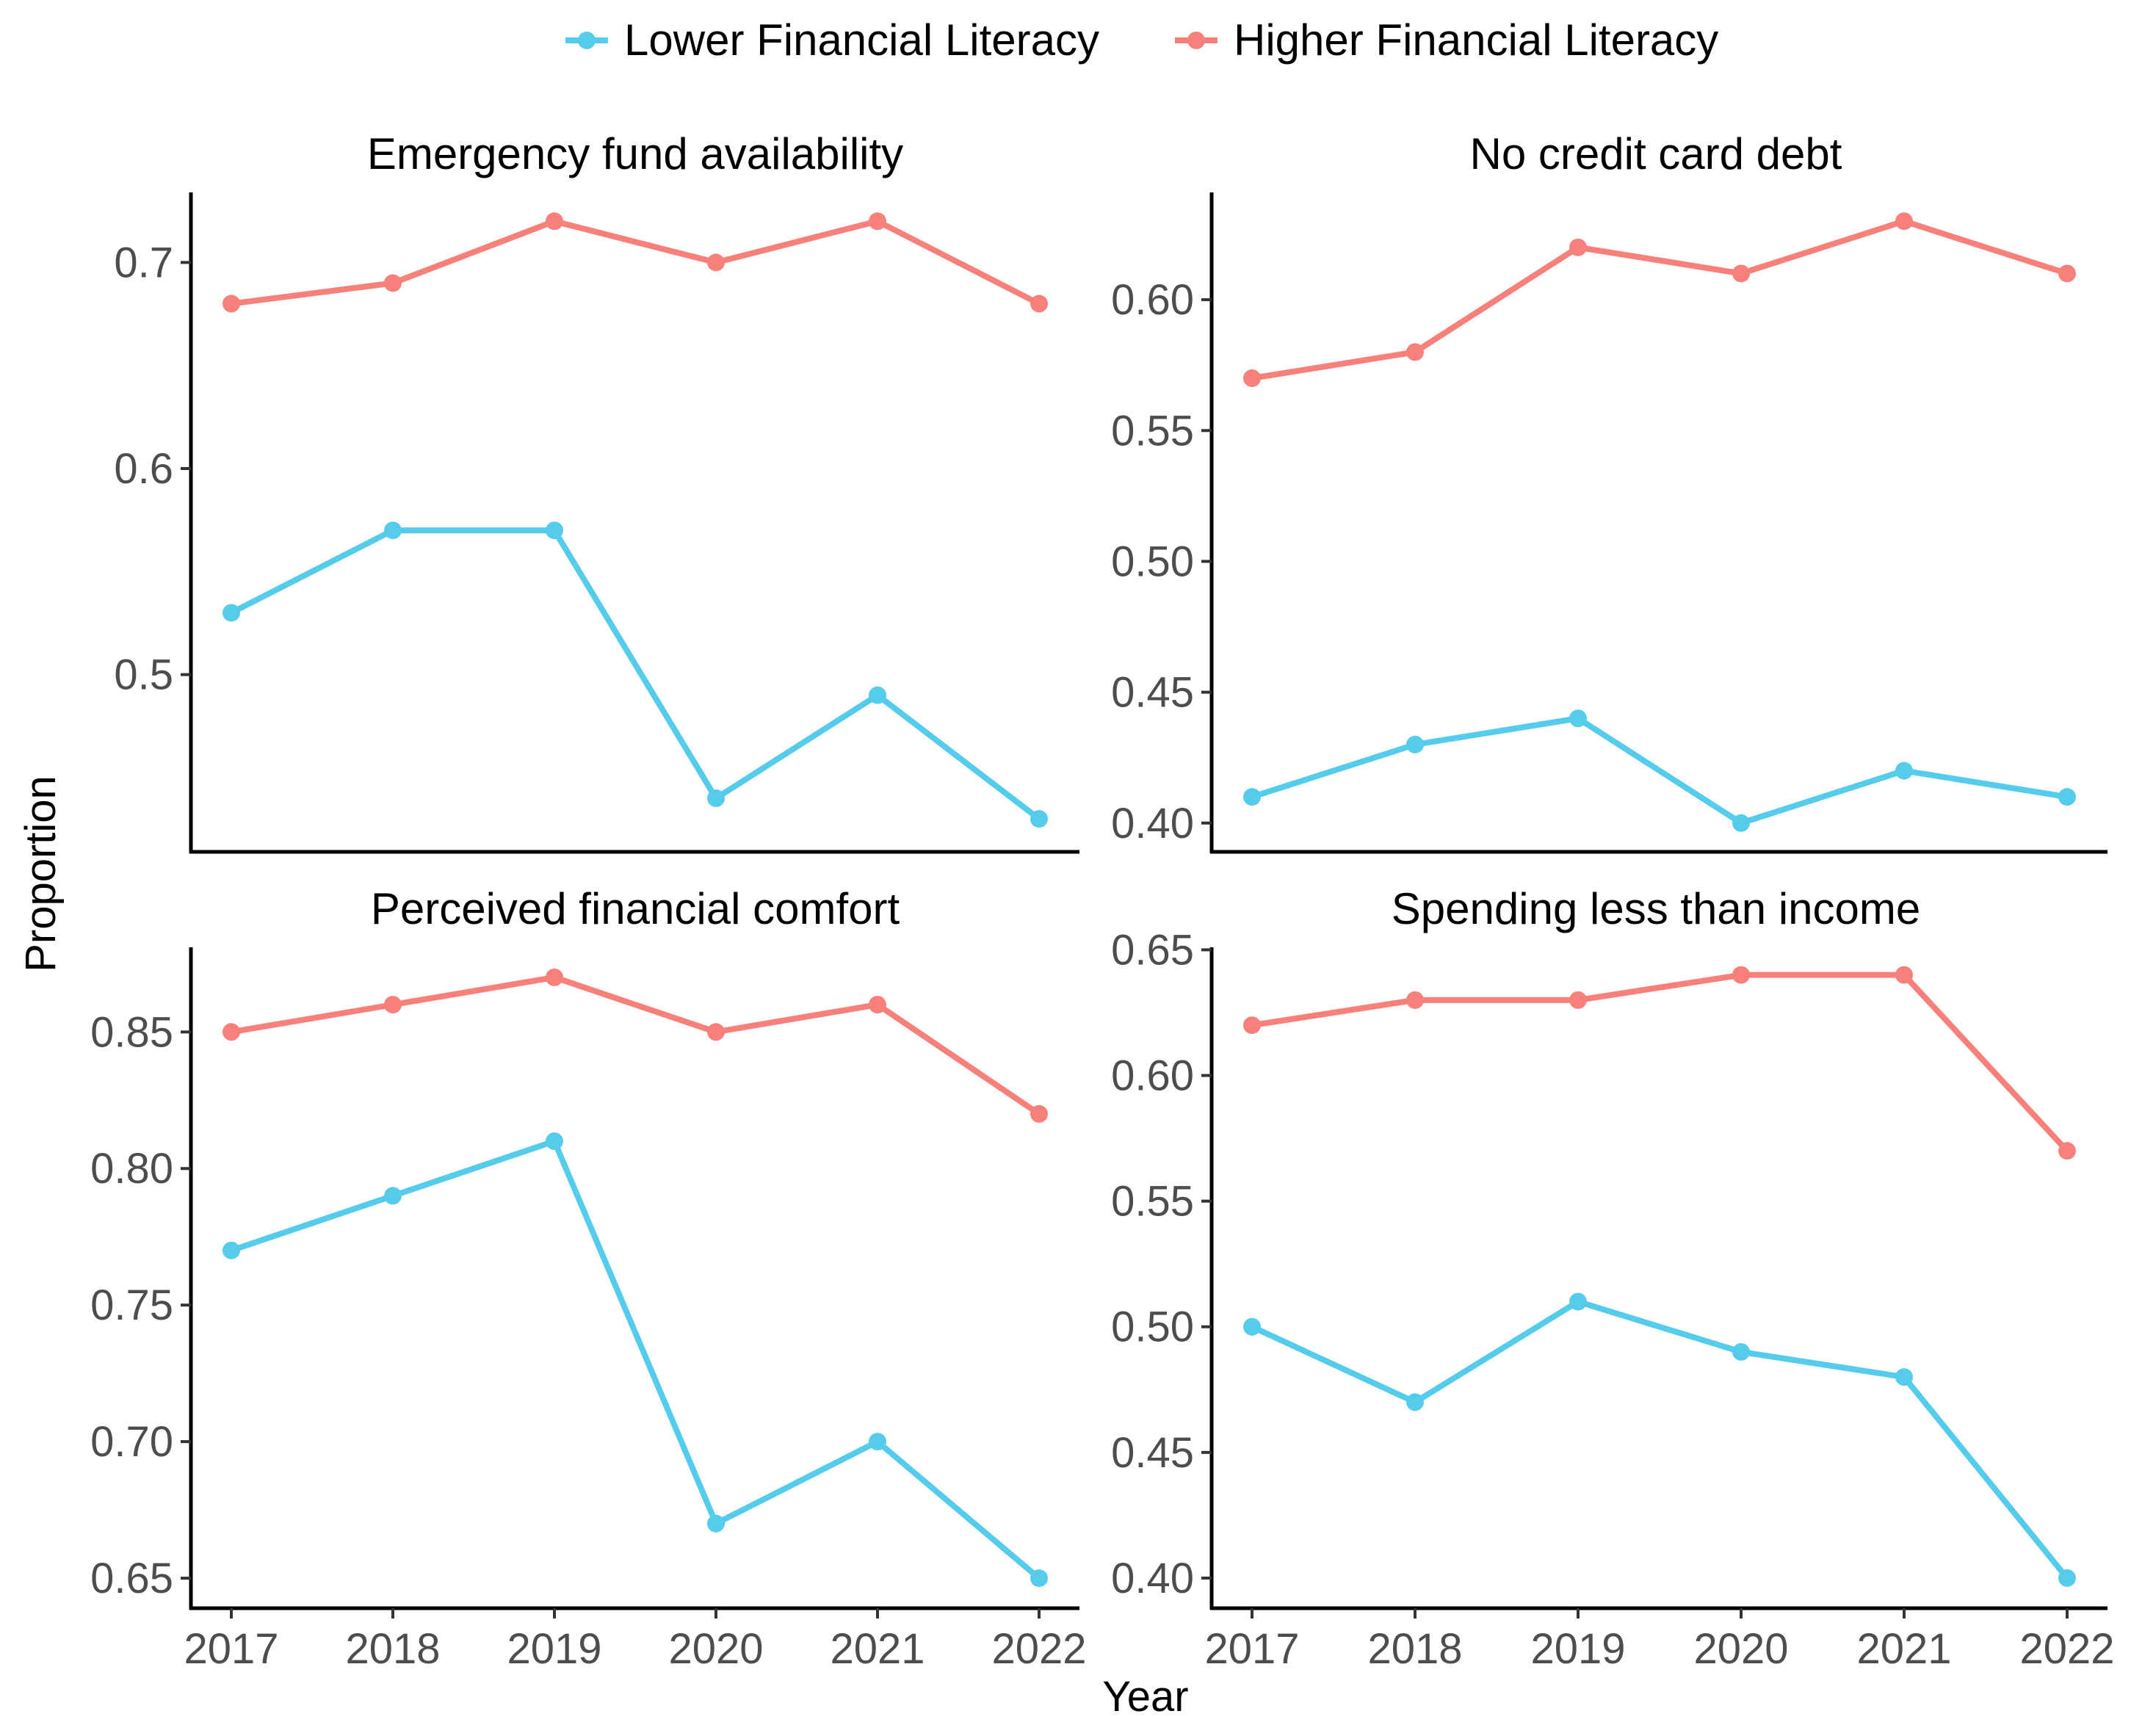 Image resolution: width=2131 pixels, height=1736 pixels. What do you see at coordinates (143, 262) in the screenshot?
I see `y-tick-label: 0.7` at bounding box center [143, 262].